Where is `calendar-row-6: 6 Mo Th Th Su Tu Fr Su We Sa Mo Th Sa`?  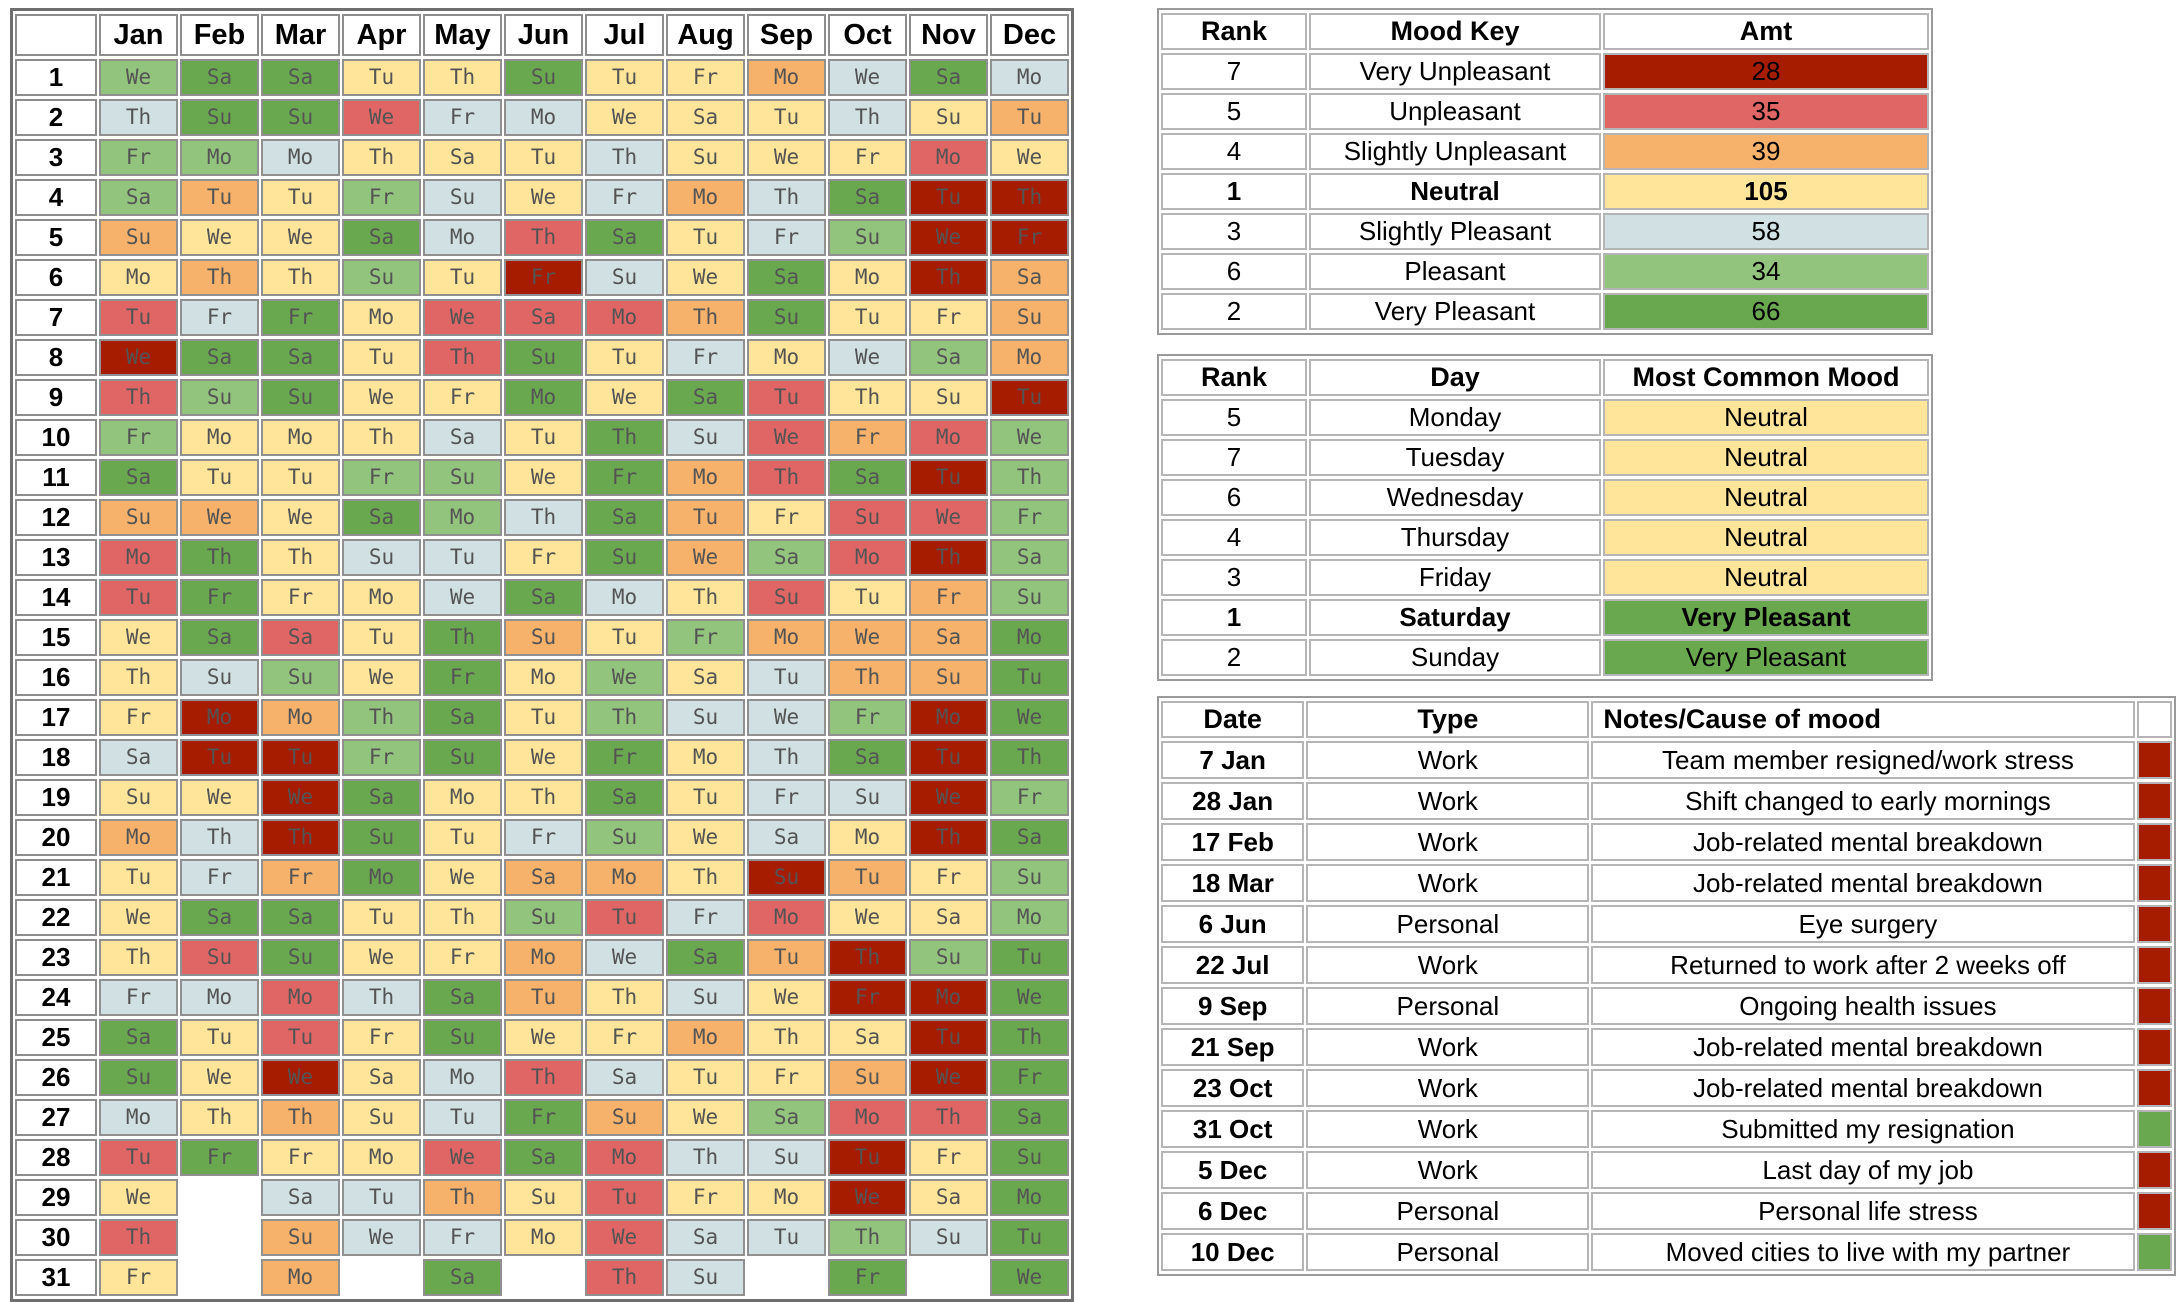
calendar-row-6: 6 Mo Th Th Su Tu Fr Su We Sa Mo Th Sa is located at coordinates (542, 277).